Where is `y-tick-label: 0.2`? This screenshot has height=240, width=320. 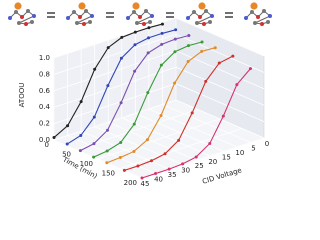 y-tick-label: 0.2 is located at coordinates (44, 124).